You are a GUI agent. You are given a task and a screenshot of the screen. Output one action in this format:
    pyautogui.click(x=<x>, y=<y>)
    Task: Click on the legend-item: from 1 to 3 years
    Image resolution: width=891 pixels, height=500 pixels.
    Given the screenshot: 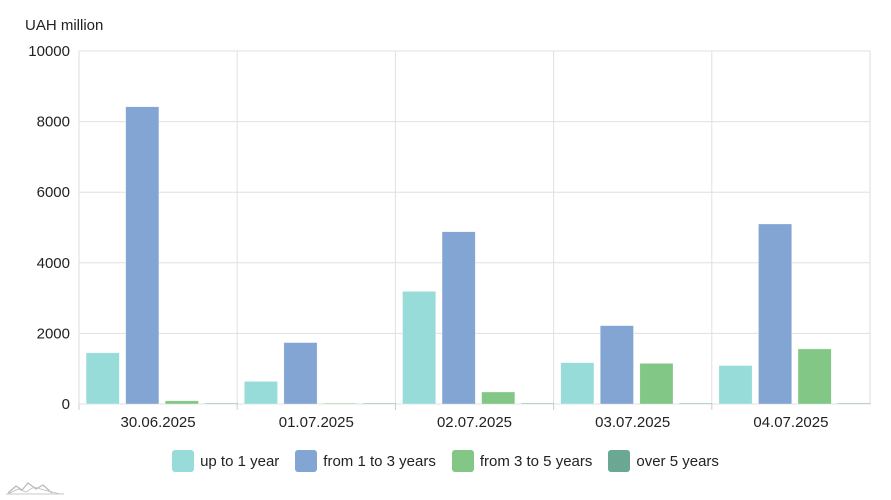 What is the action you would take?
    pyautogui.click(x=365, y=461)
    